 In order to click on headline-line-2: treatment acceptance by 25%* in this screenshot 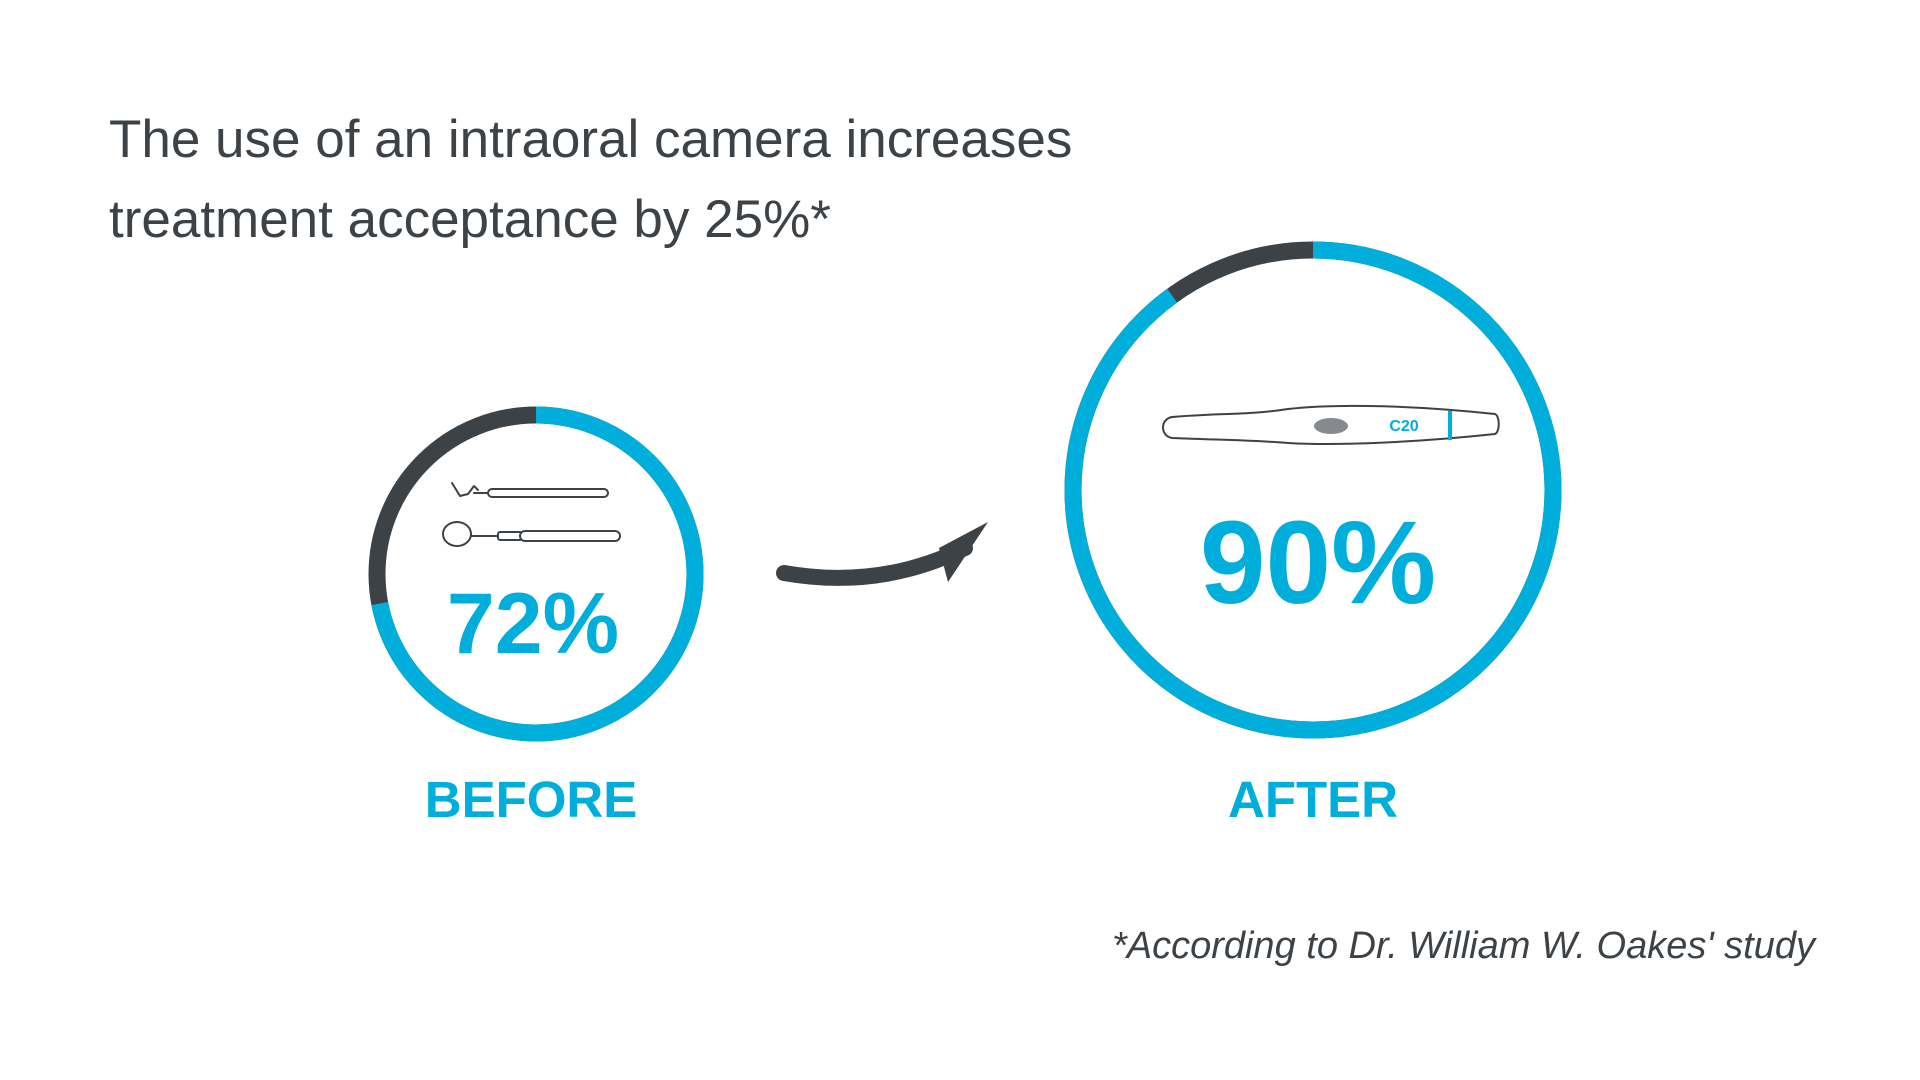, I will do `click(470, 219)`.